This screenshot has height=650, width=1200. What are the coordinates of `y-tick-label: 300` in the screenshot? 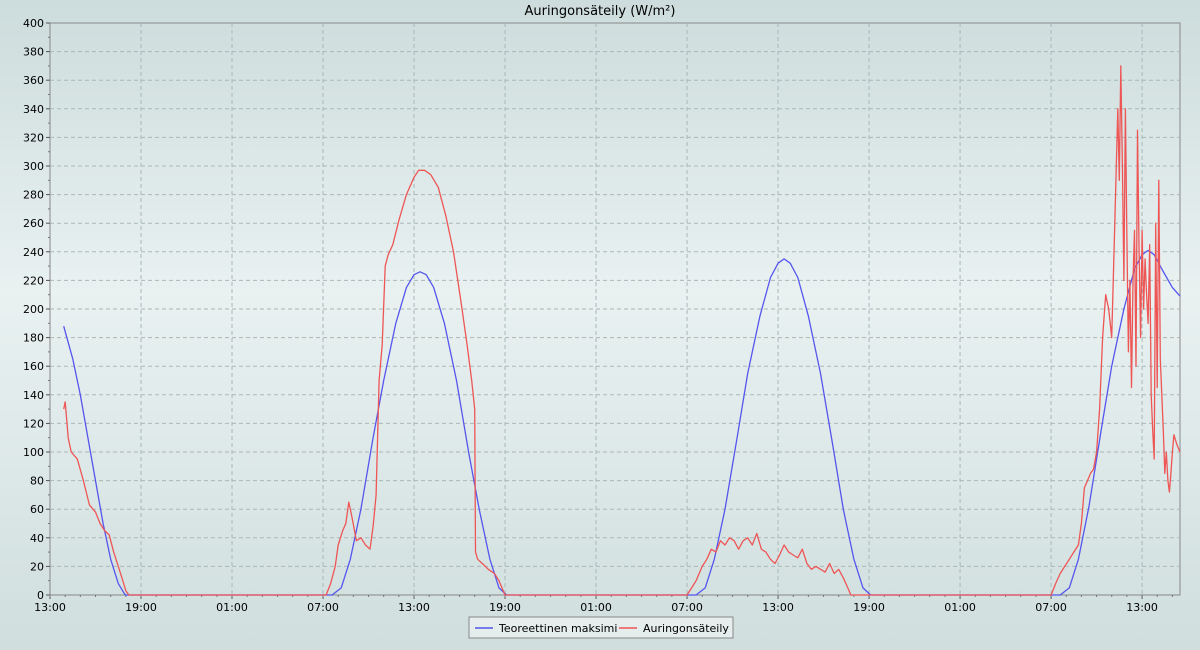 It's located at (33, 166).